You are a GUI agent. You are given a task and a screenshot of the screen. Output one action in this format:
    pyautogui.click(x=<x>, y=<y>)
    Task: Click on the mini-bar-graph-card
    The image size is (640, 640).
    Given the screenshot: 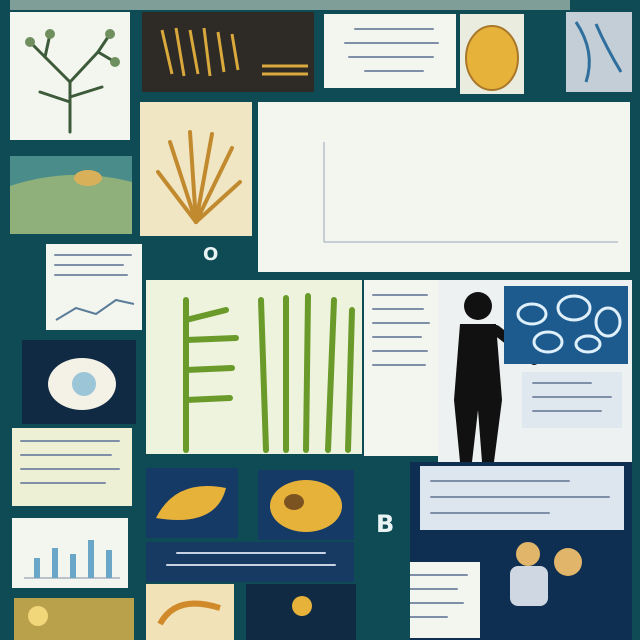 What is the action you would take?
    pyautogui.click(x=70, y=553)
    